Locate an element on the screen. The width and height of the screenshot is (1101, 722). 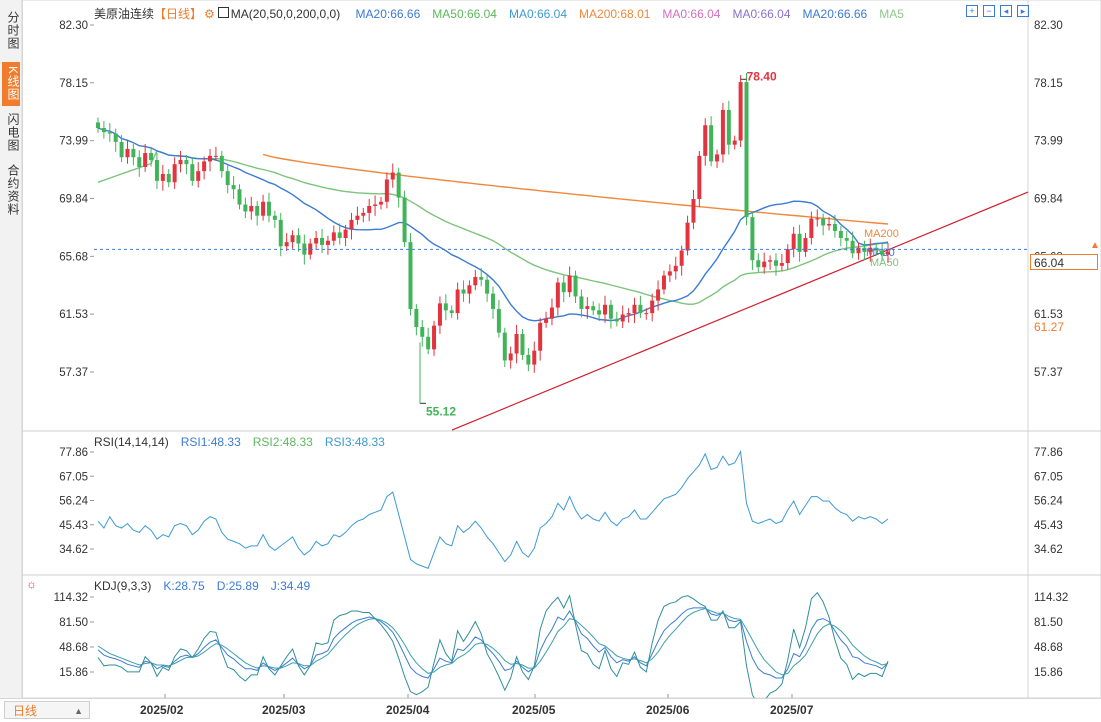
kdj-tick-label-left: 114.32 is located at coordinates (71, 598).